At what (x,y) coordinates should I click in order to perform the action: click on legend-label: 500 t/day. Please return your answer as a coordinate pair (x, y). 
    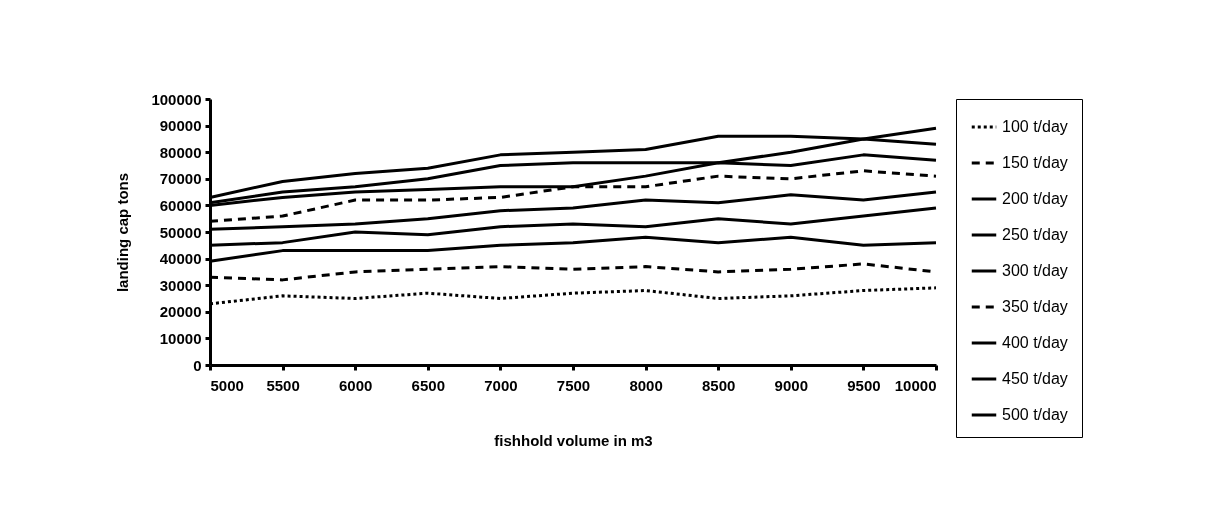
    Looking at the image, I should click on (1035, 414).